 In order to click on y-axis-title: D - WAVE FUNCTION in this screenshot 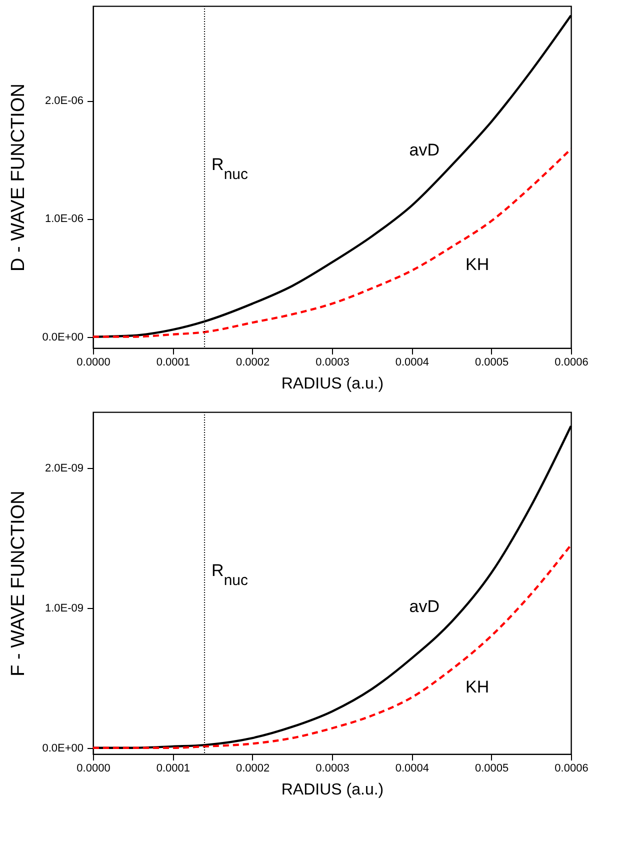, I will do `click(19, 178)`.